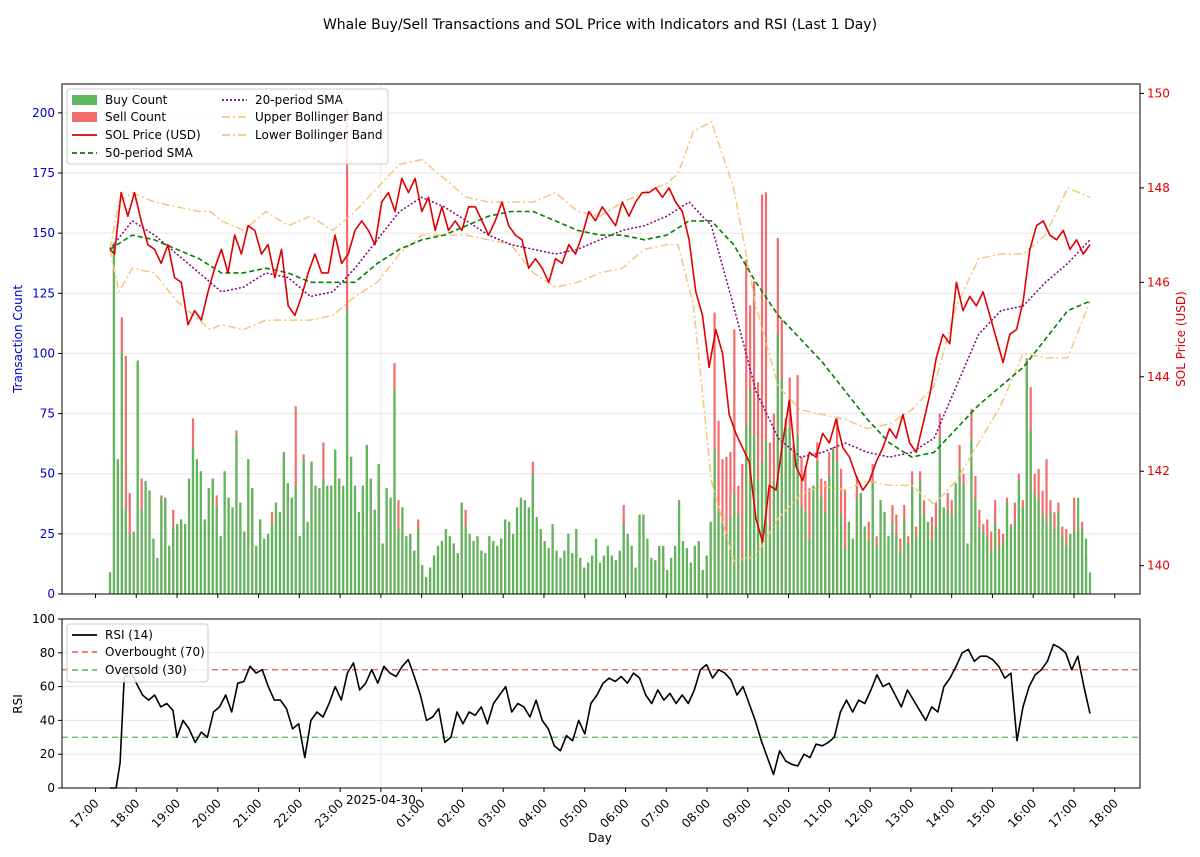 The height and width of the screenshot is (857, 1200). What do you see at coordinates (1063, 813) in the screenshot?
I see `x-tick-label: 17:00` at bounding box center [1063, 813].